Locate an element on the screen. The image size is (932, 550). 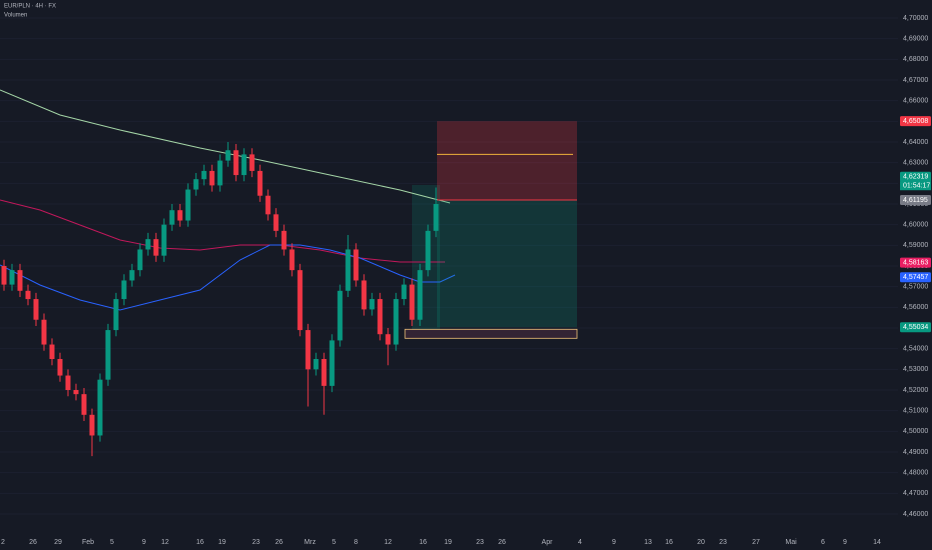
y-tick-label: 4,49000 is located at coordinates (915, 452).